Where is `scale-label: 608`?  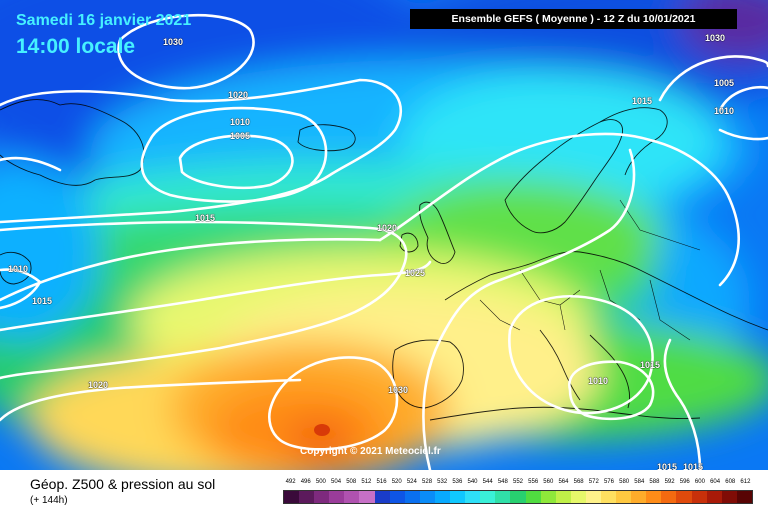 scale-label: 608 is located at coordinates (730, 482).